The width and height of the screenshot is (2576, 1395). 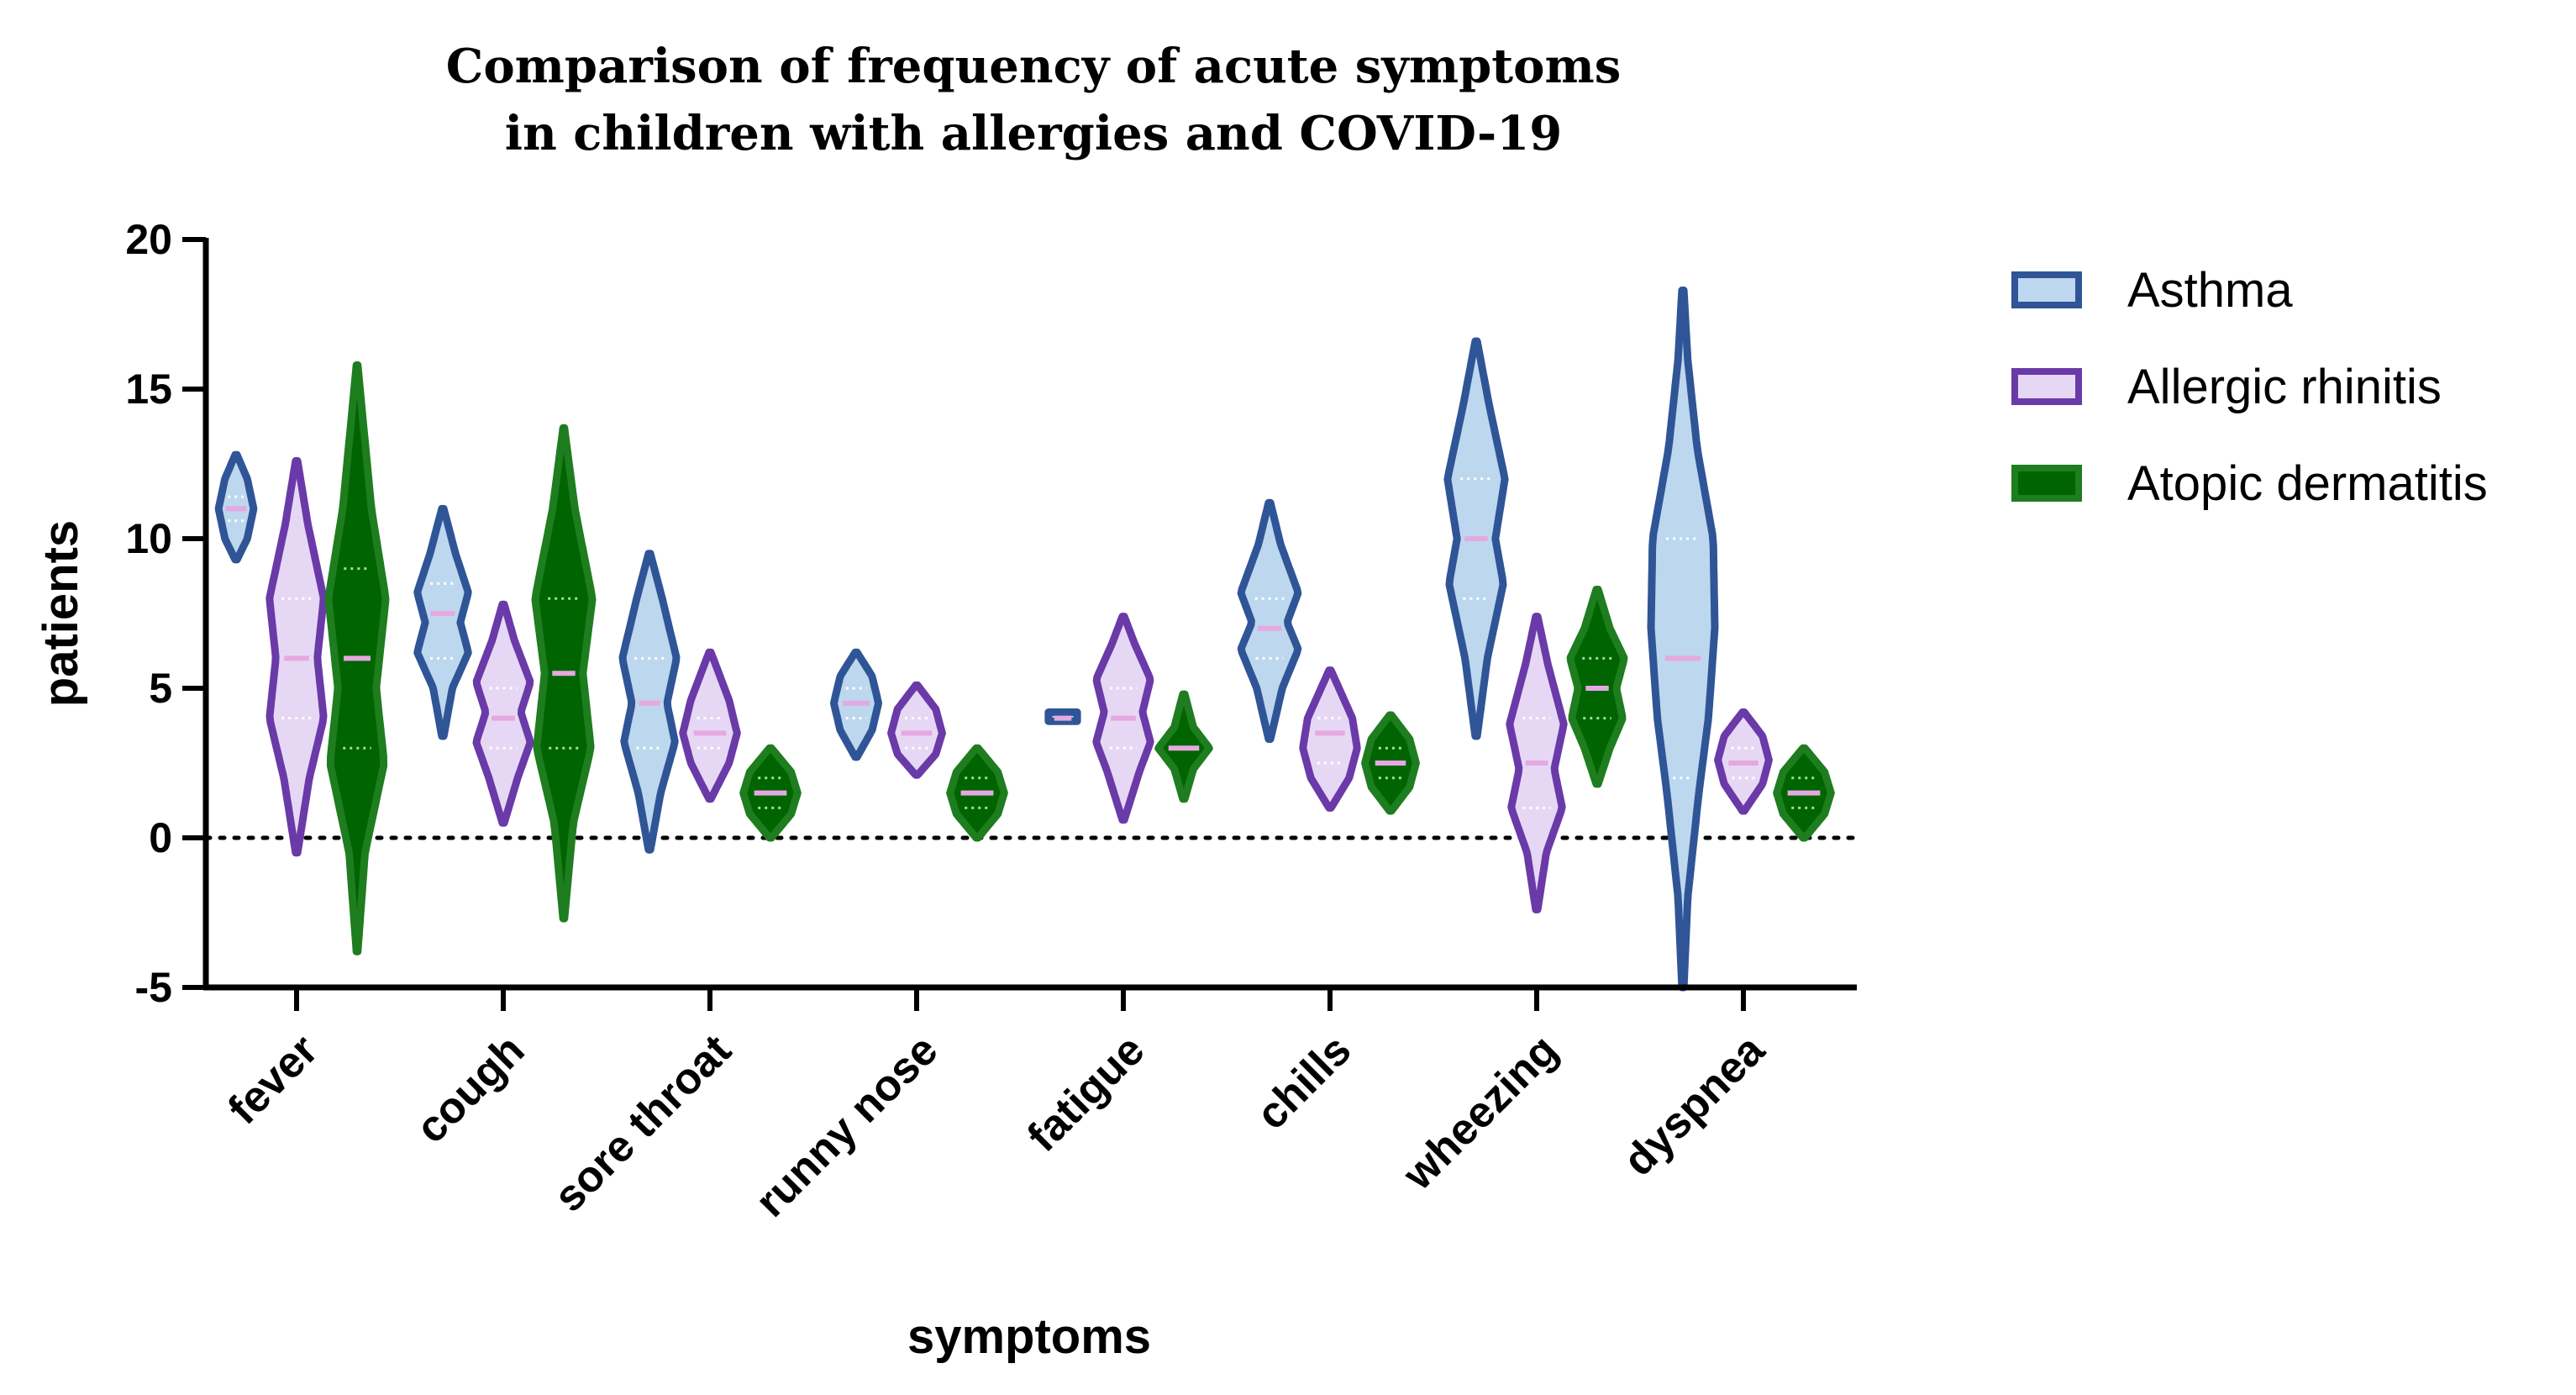 I want to click on x-tick-label-fever: fever, so click(x=273, y=1079).